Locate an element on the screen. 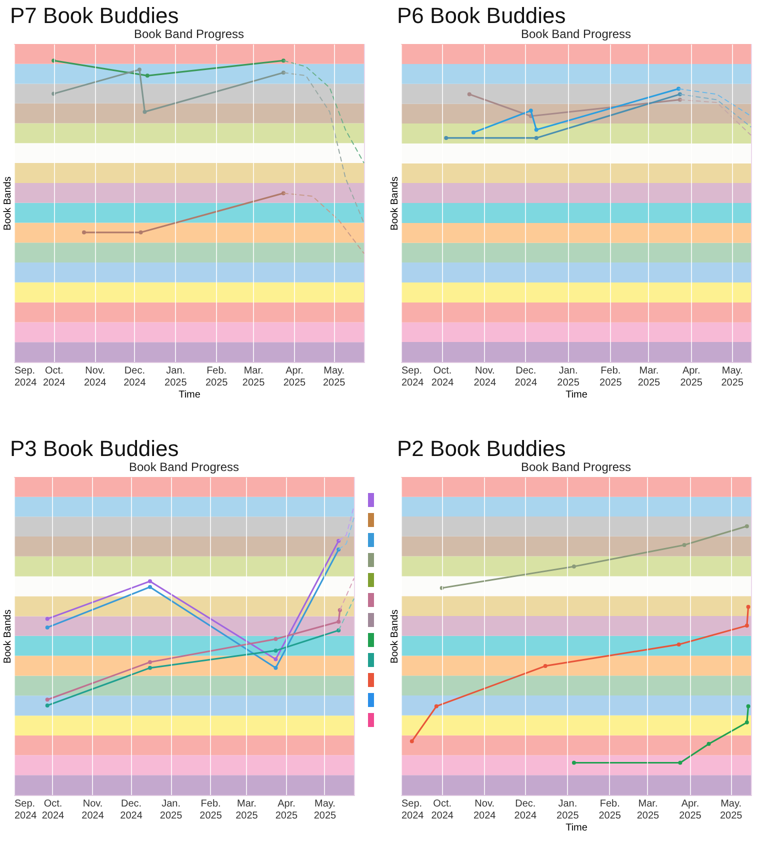  chart-title: P7 Book Buddies is located at coordinates (94, 15).